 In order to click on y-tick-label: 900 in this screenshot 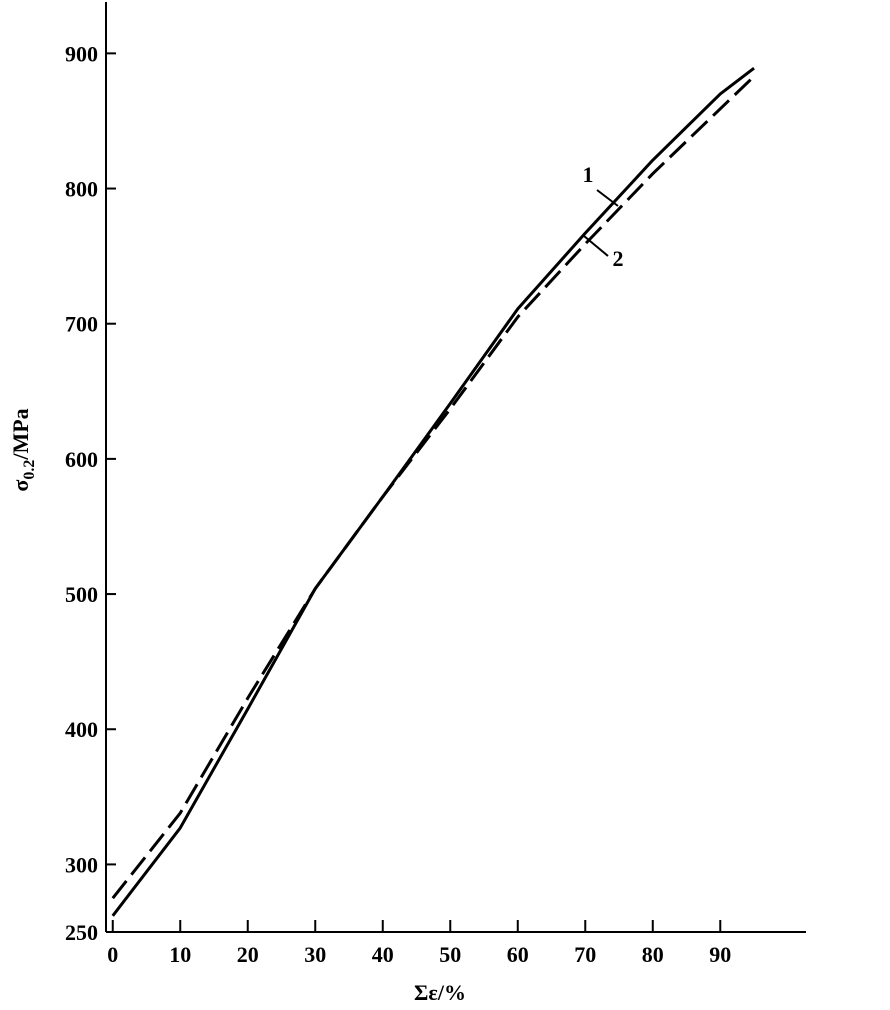, I will do `click(81, 53)`.